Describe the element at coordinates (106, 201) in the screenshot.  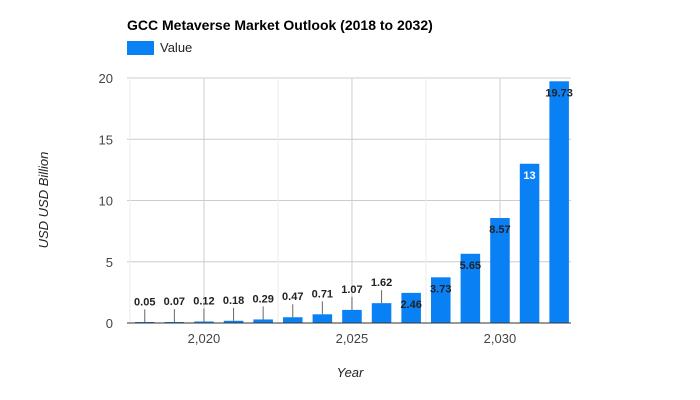
I see `y-tick-label: 10` at that location.